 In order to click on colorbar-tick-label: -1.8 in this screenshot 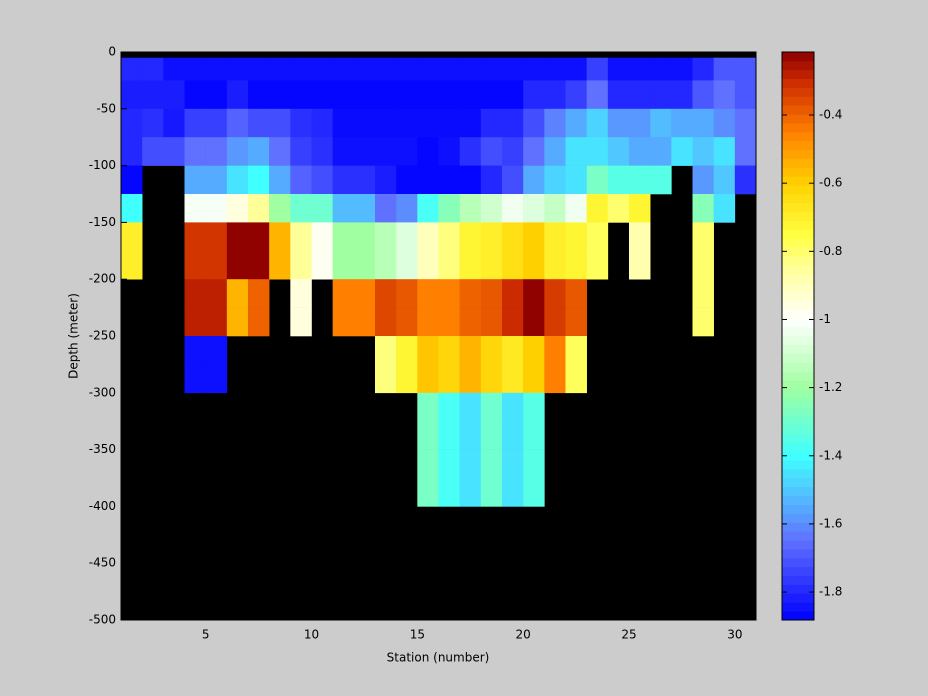, I will do `click(830, 592)`.